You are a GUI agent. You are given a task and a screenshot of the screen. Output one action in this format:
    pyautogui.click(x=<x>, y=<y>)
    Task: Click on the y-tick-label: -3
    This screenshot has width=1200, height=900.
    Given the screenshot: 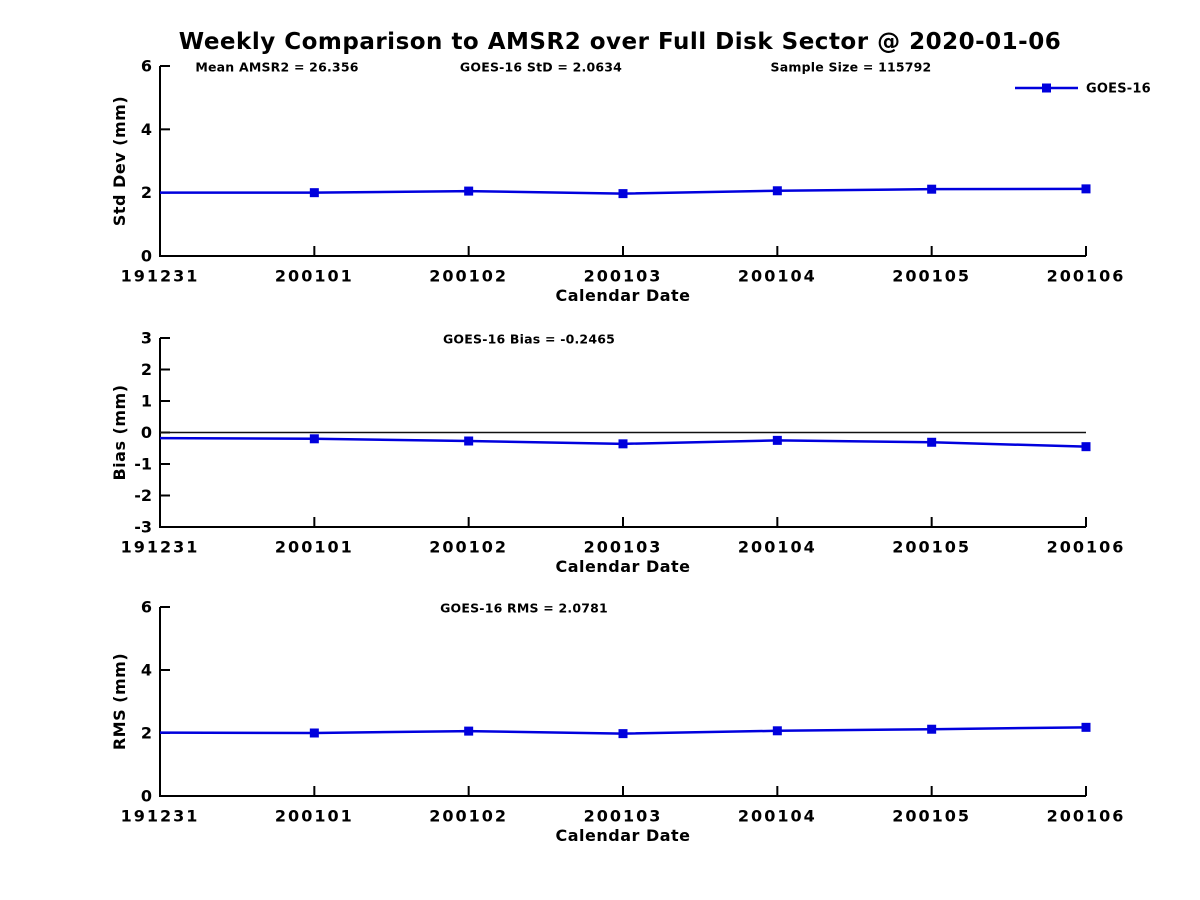 What is the action you would take?
    pyautogui.click(x=143, y=527)
    